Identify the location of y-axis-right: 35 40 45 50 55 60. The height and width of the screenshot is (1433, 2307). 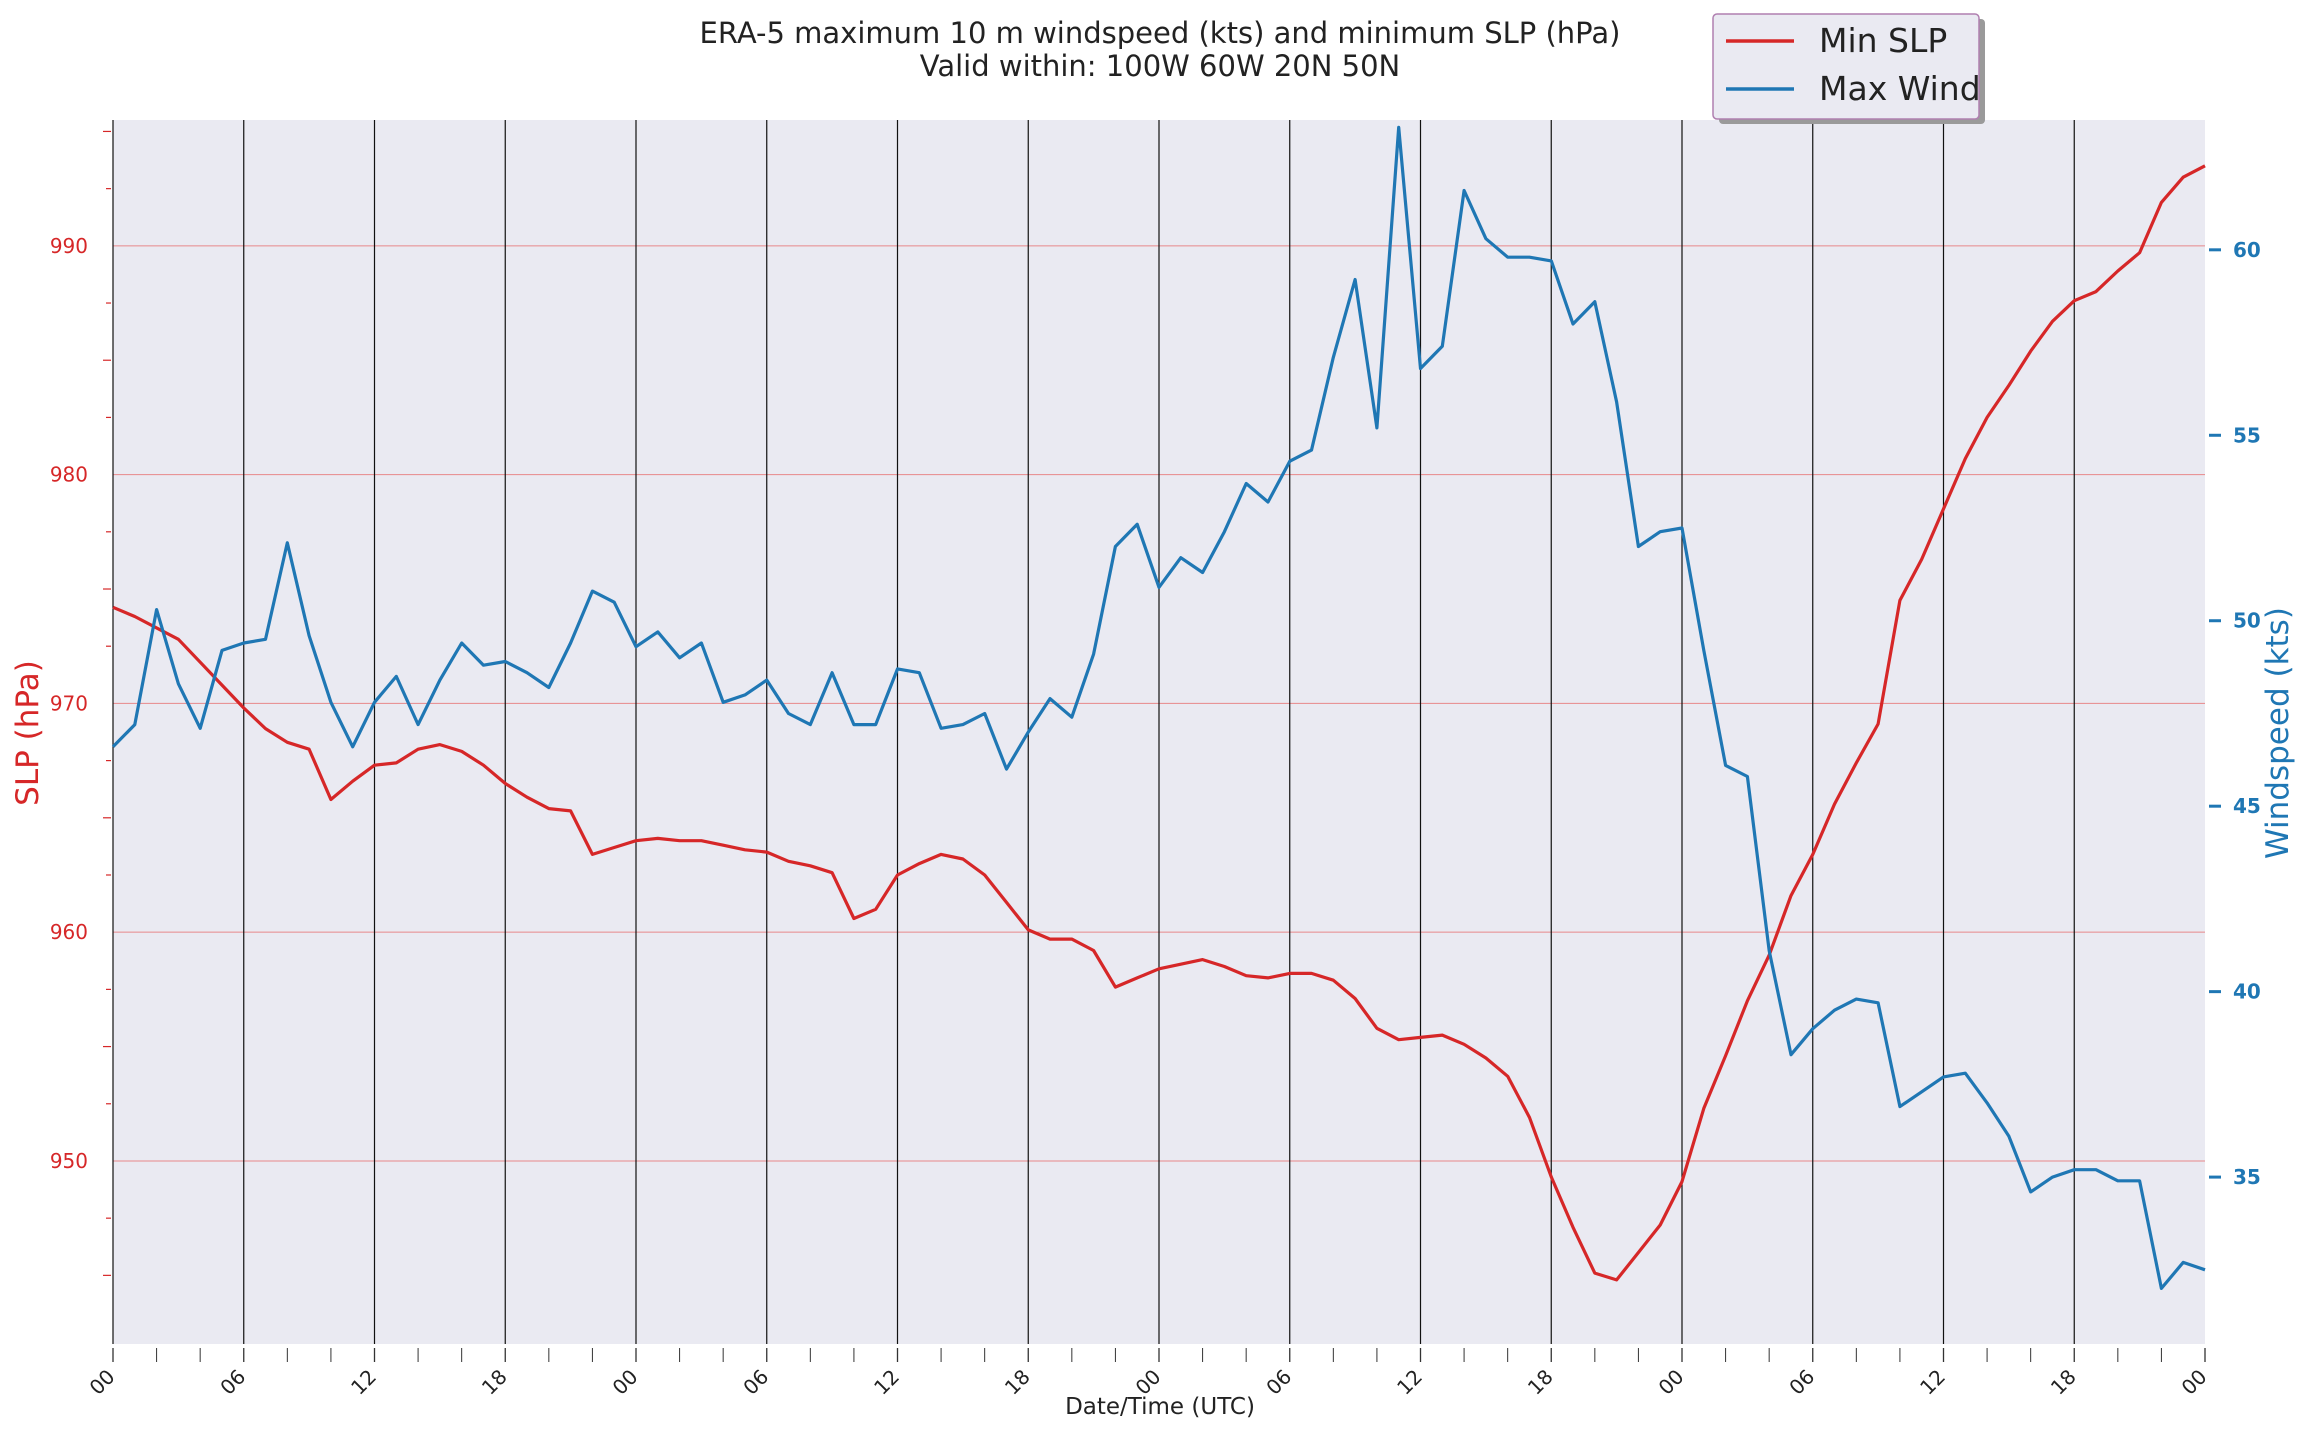
(2235, 713).